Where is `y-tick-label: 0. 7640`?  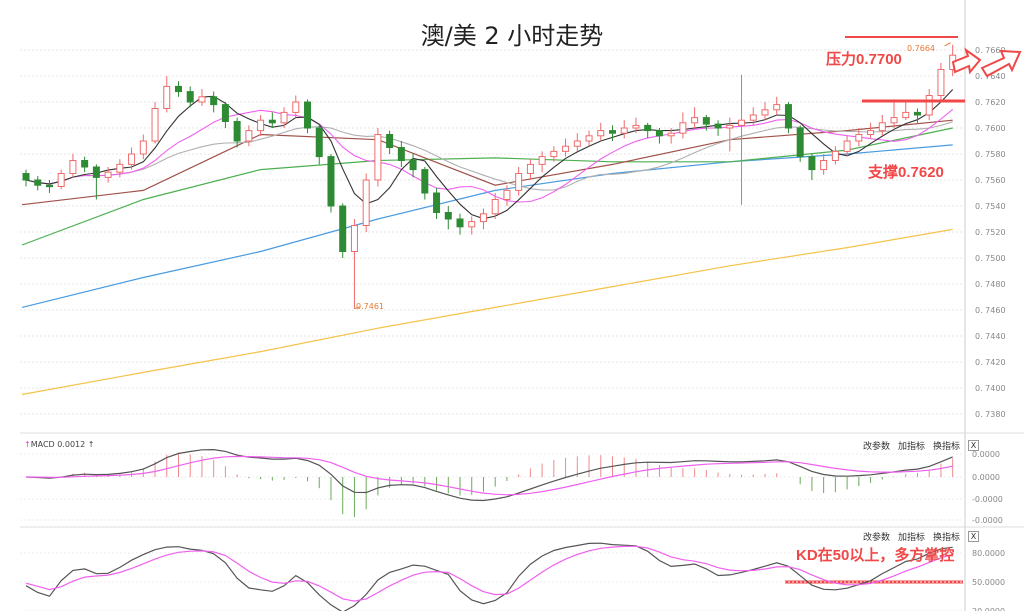
y-tick-label: 0. 7640 is located at coordinates (990, 76).